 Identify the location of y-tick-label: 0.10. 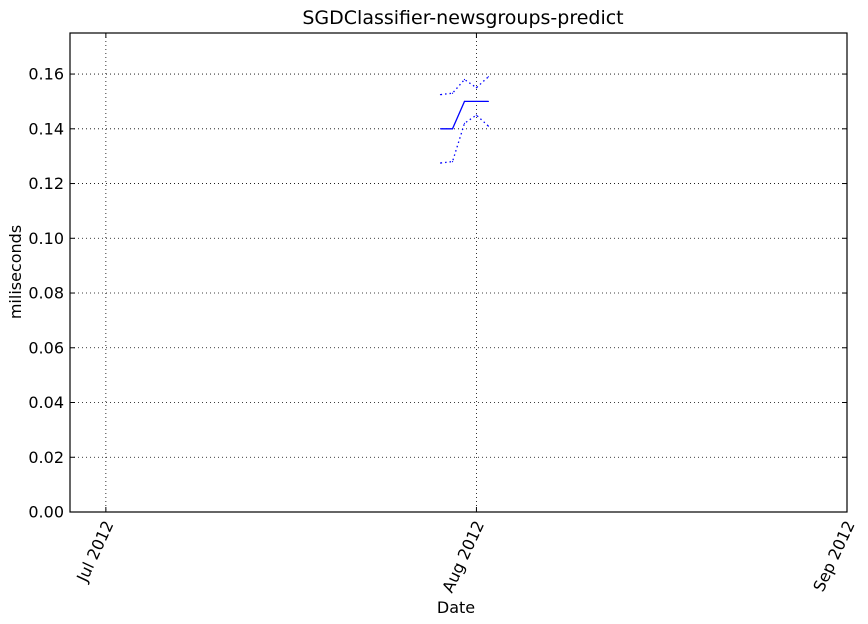
(46, 238).